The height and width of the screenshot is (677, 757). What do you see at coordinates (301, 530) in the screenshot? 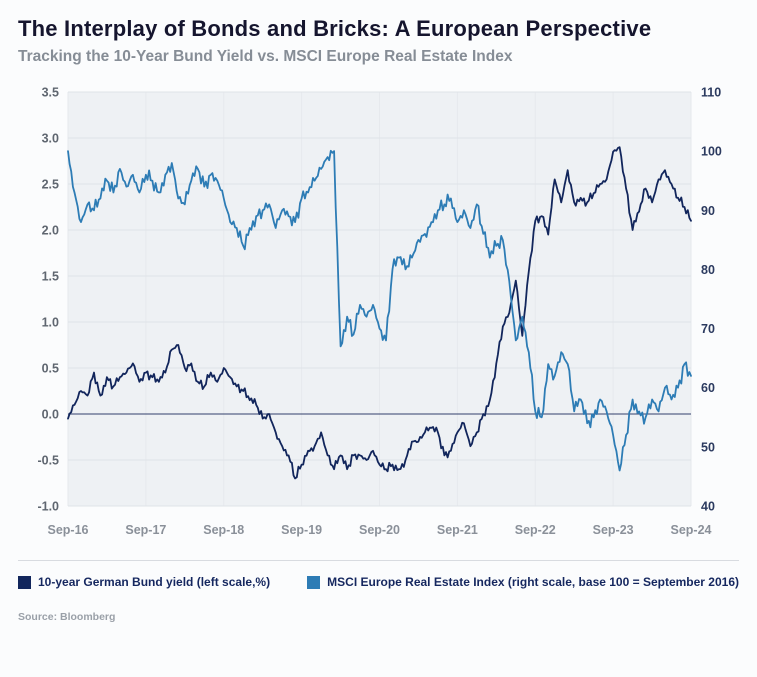
I see `svg-text: Sep-19` at bounding box center [301, 530].